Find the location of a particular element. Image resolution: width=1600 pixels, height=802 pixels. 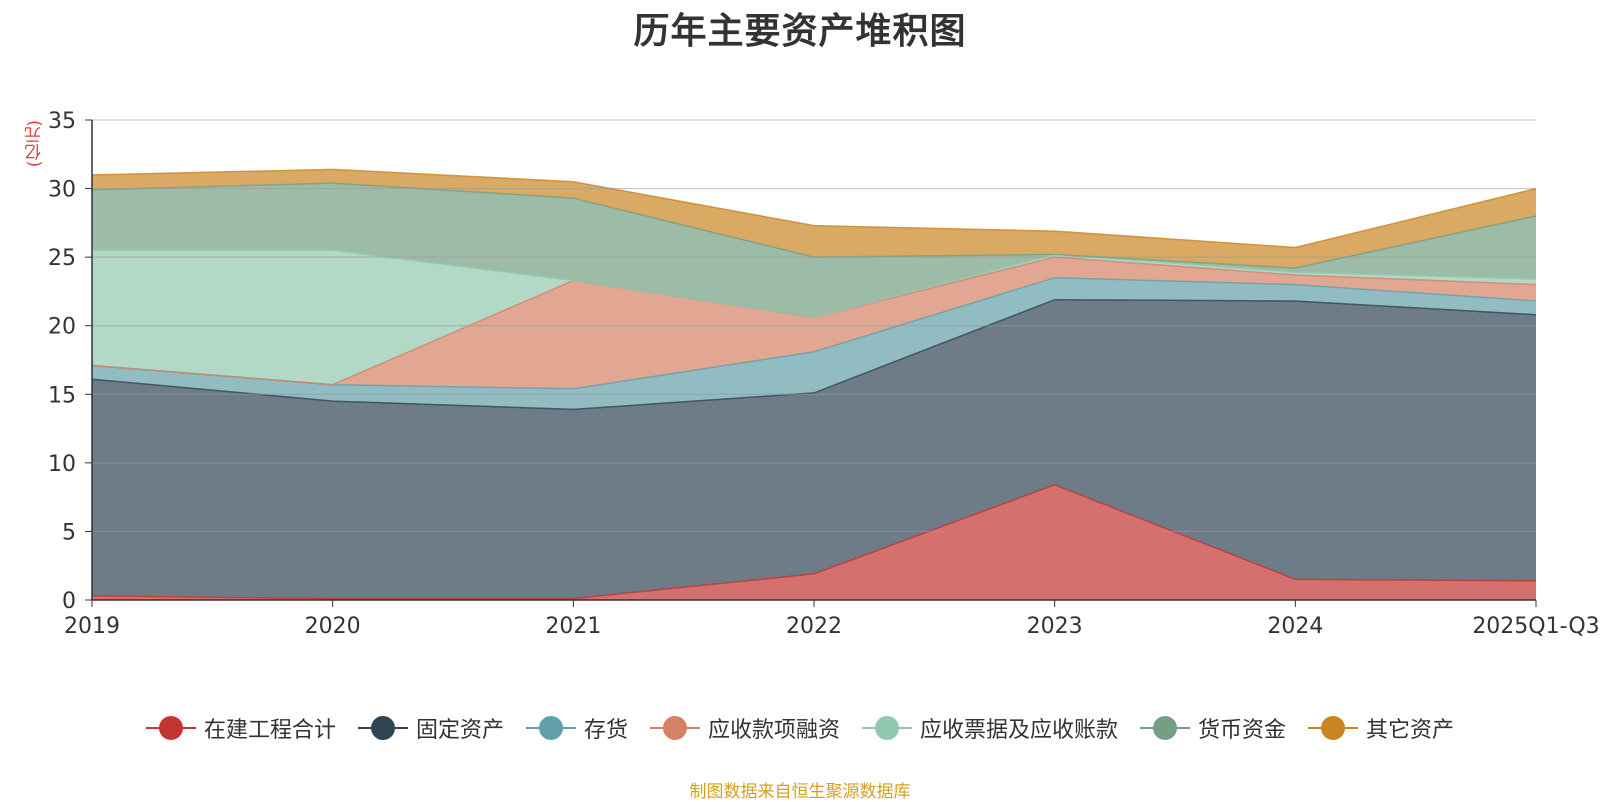

x-tick-label: 2025Q1-Q3 is located at coordinates (1535, 626).